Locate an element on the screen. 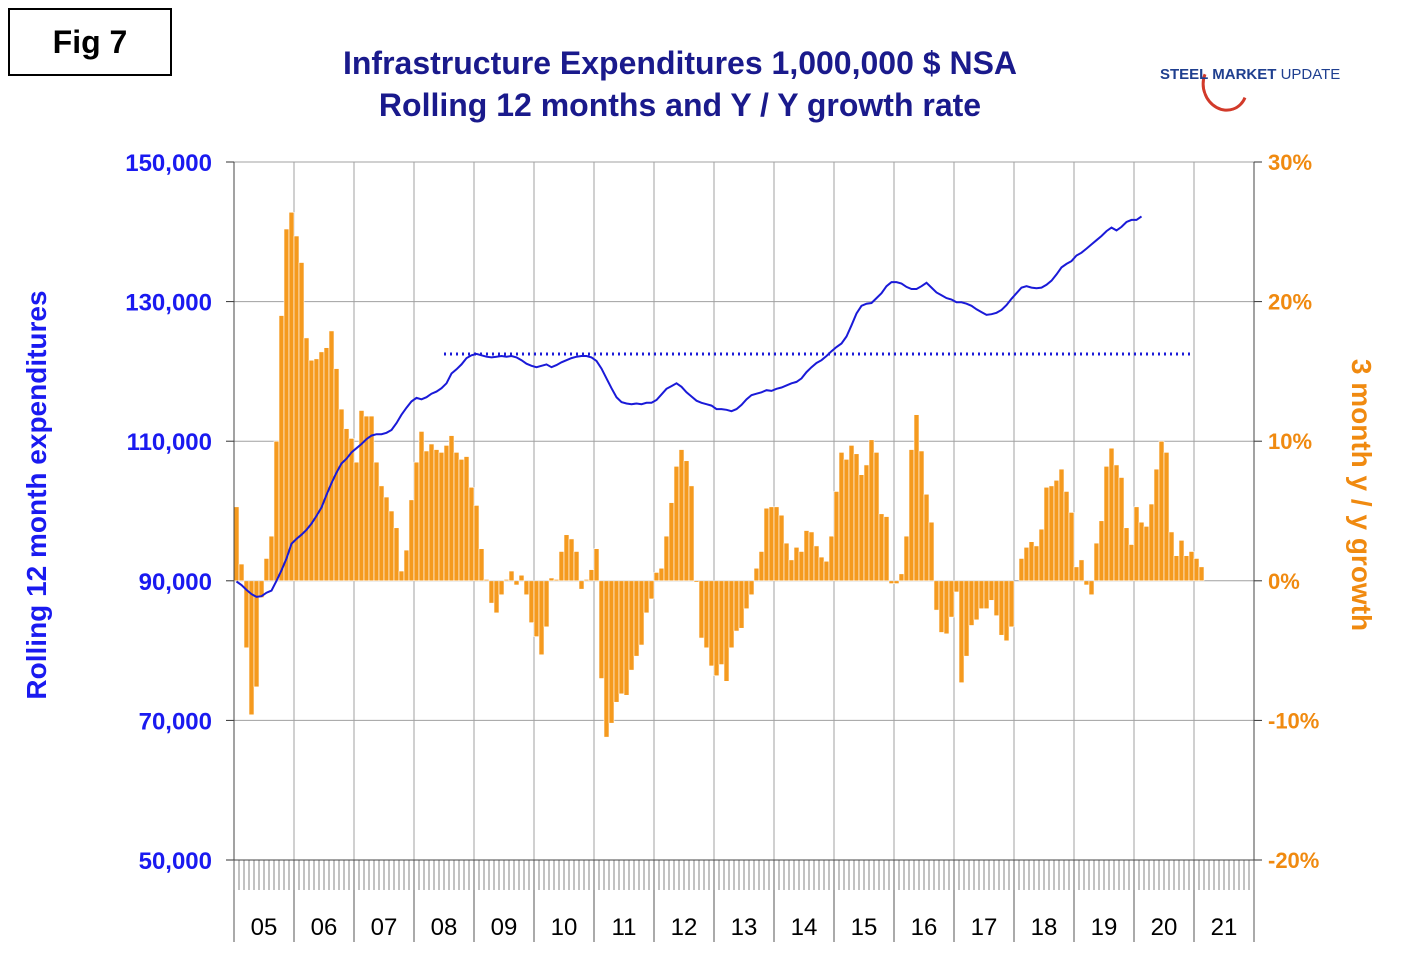 The width and height of the screenshot is (1420, 969). y-tick-label-right: 0% is located at coordinates (1284, 581).